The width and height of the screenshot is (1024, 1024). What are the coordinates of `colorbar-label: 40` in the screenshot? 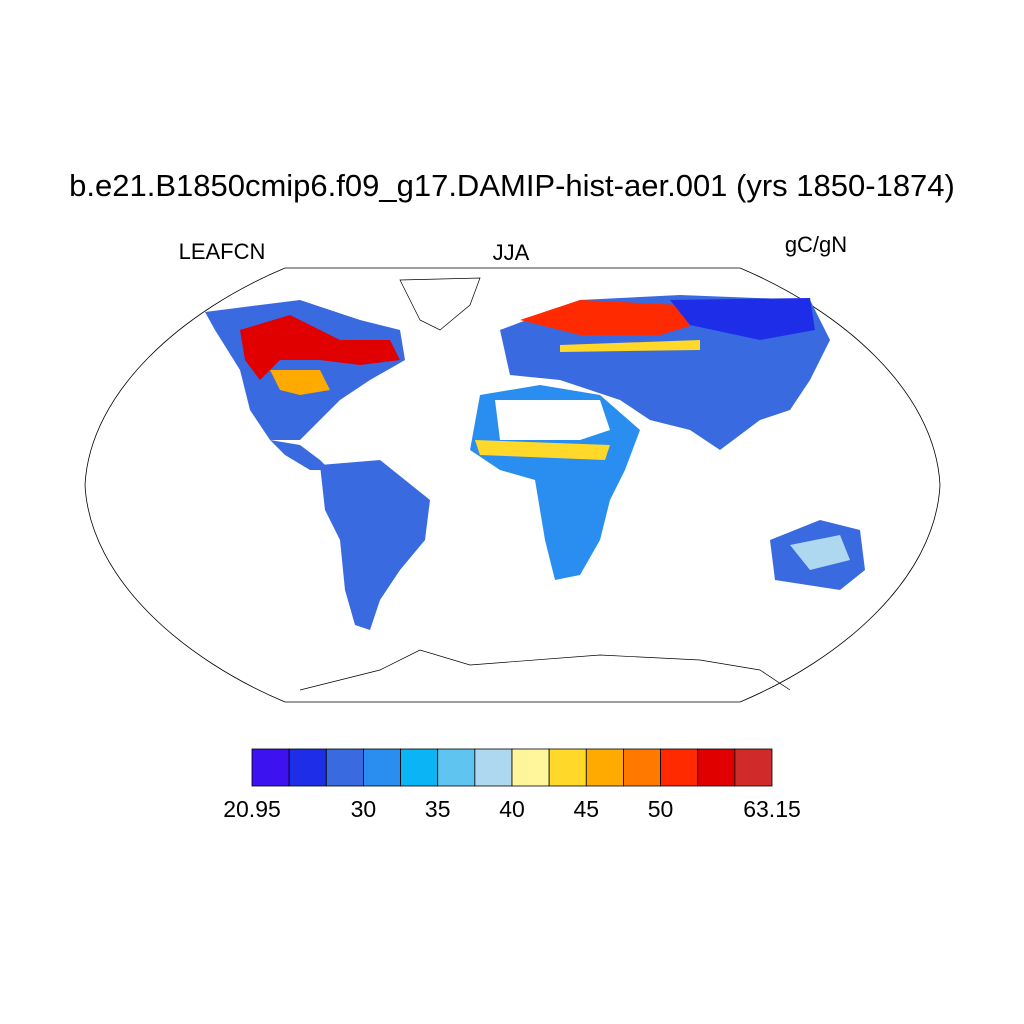 It's located at (512, 809).